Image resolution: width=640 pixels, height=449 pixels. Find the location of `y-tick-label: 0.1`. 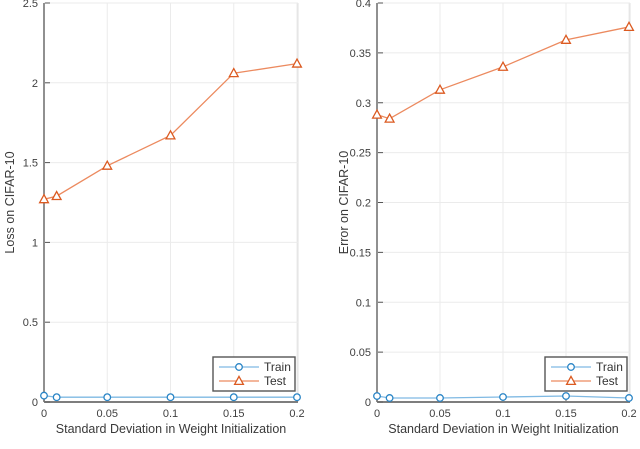

y-tick-label: 0.1 is located at coordinates (363, 303).